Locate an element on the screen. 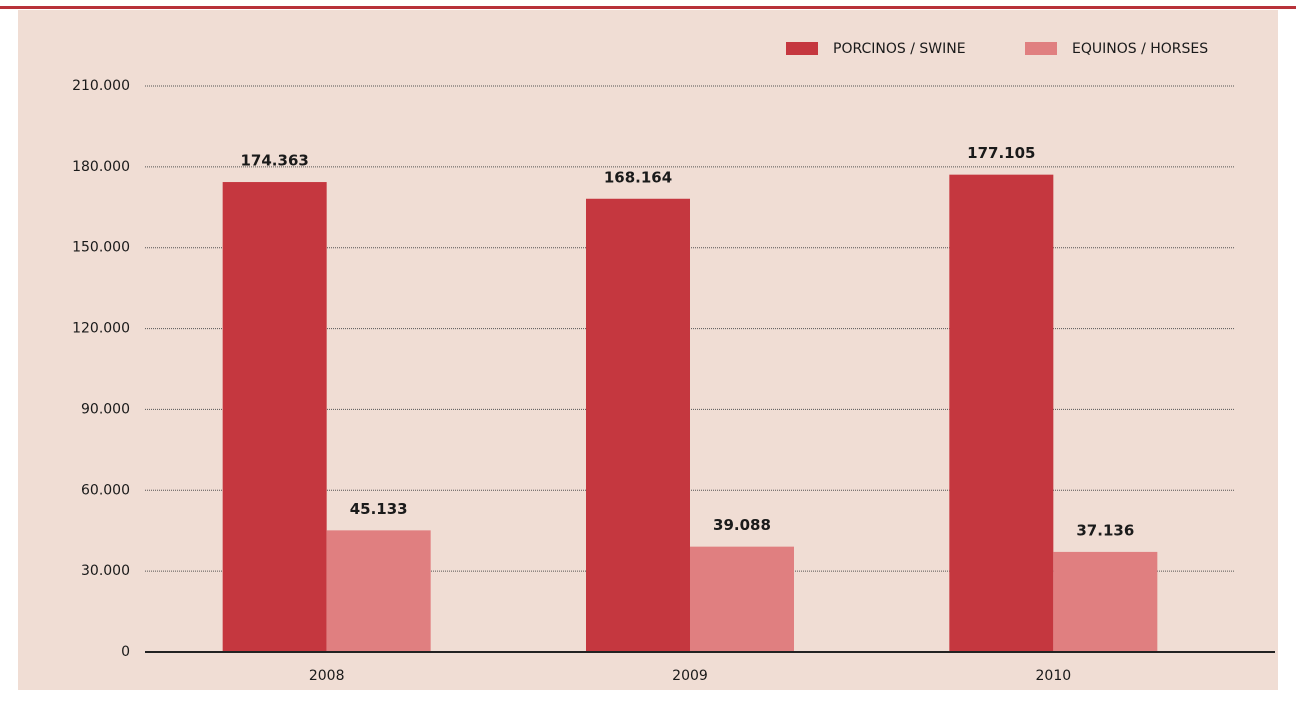 This screenshot has height=717, width=1296. x-tick-label: 2010 is located at coordinates (1054, 676).